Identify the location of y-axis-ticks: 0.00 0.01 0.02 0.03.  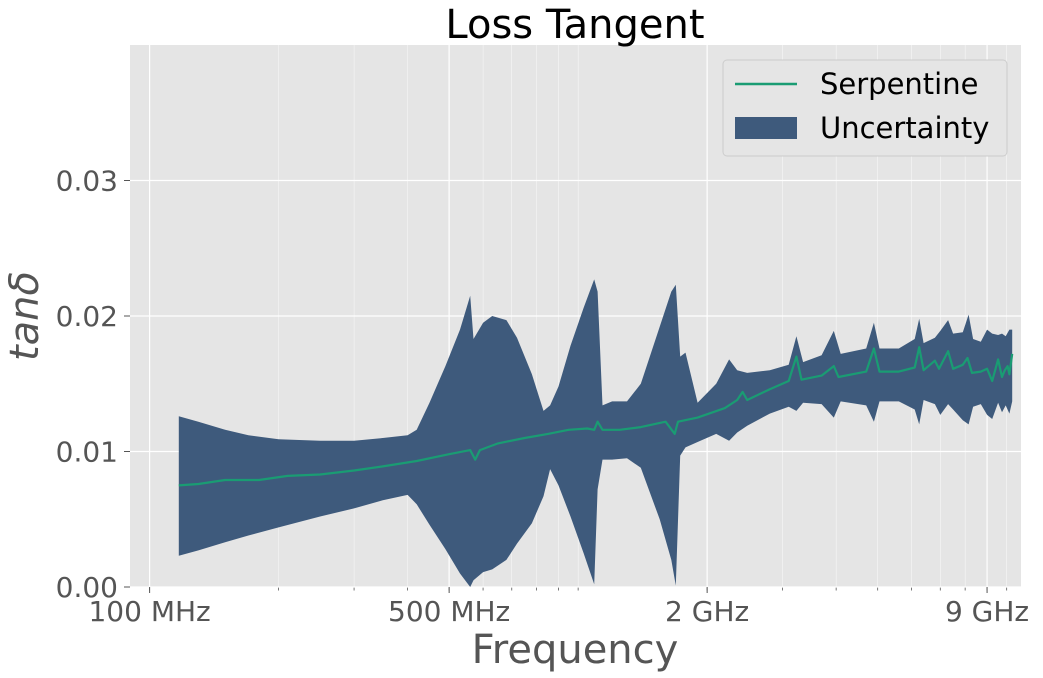
(93, 384).